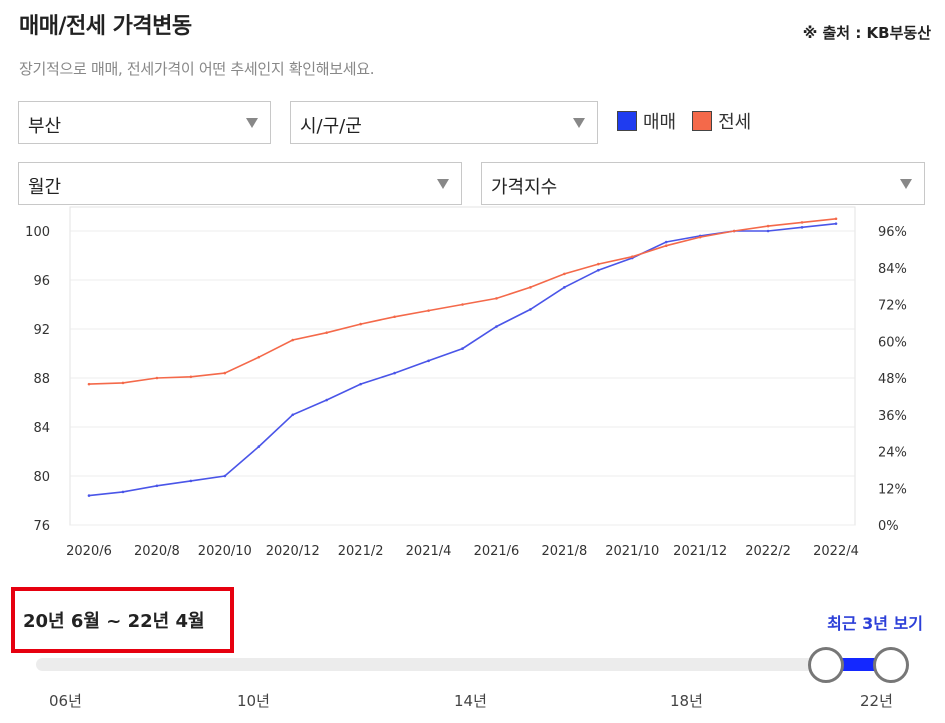 The width and height of the screenshot is (945, 723). I want to click on x-tick-label: 2022/2, so click(768, 551).